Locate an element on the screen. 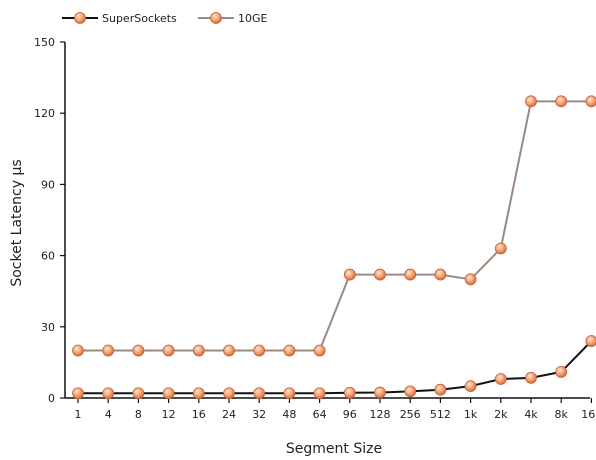 This screenshot has height=460, width=596. x-tick-label-10: 128 is located at coordinates (380, 414).